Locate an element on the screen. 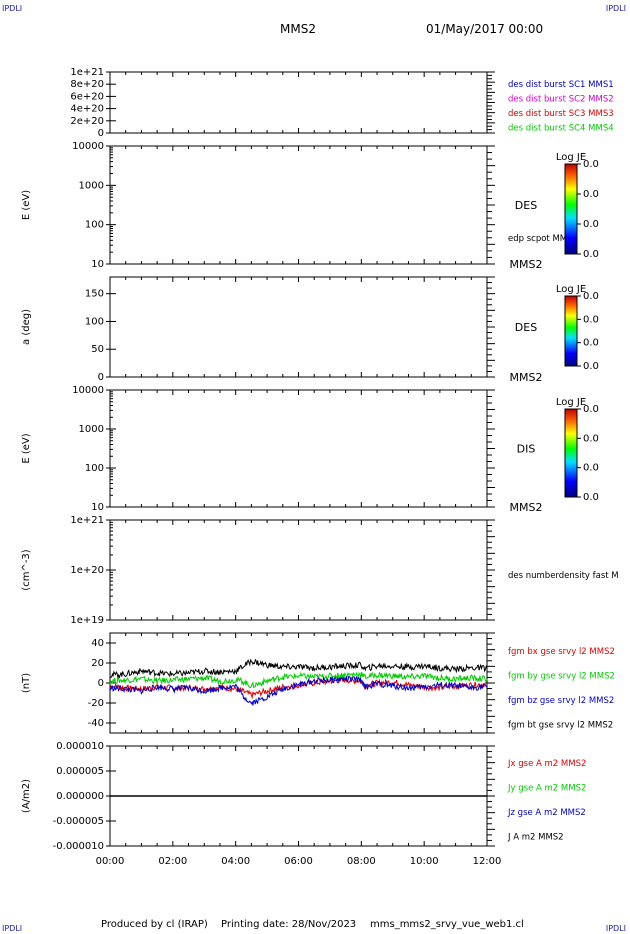 This screenshot has height=934, width=630. date-title: 01/May/2017 00:00 is located at coordinates (485, 29).